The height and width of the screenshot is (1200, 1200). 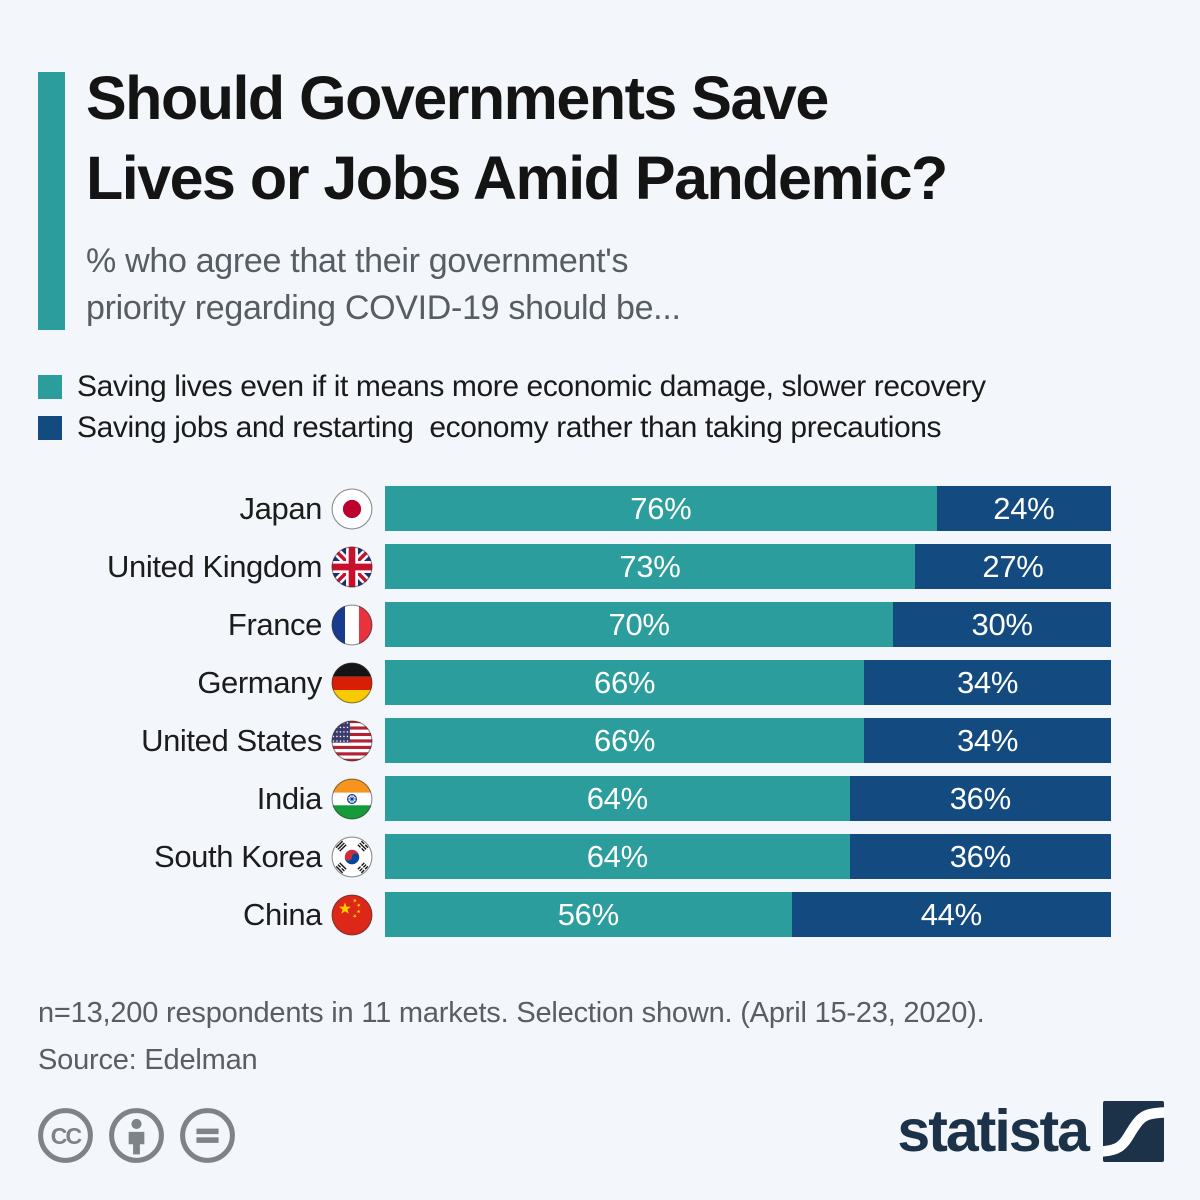 What do you see at coordinates (352, 683) in the screenshot?
I see `germany-flag-icon` at bounding box center [352, 683].